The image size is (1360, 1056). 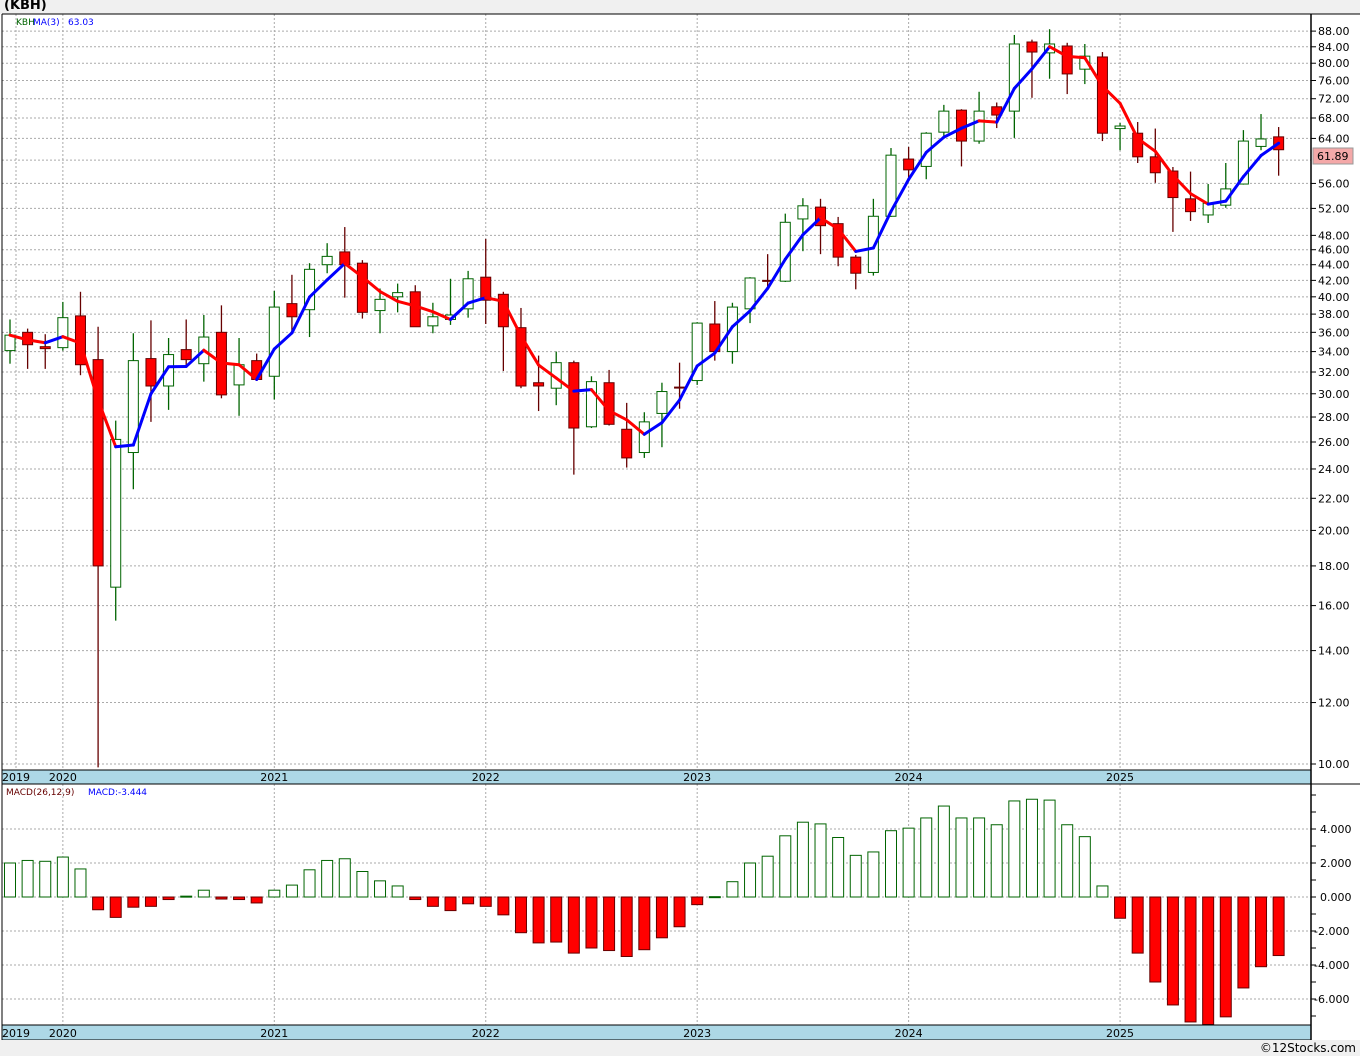 I want to click on price-axis-label: 46.00, so click(x=1334, y=250).